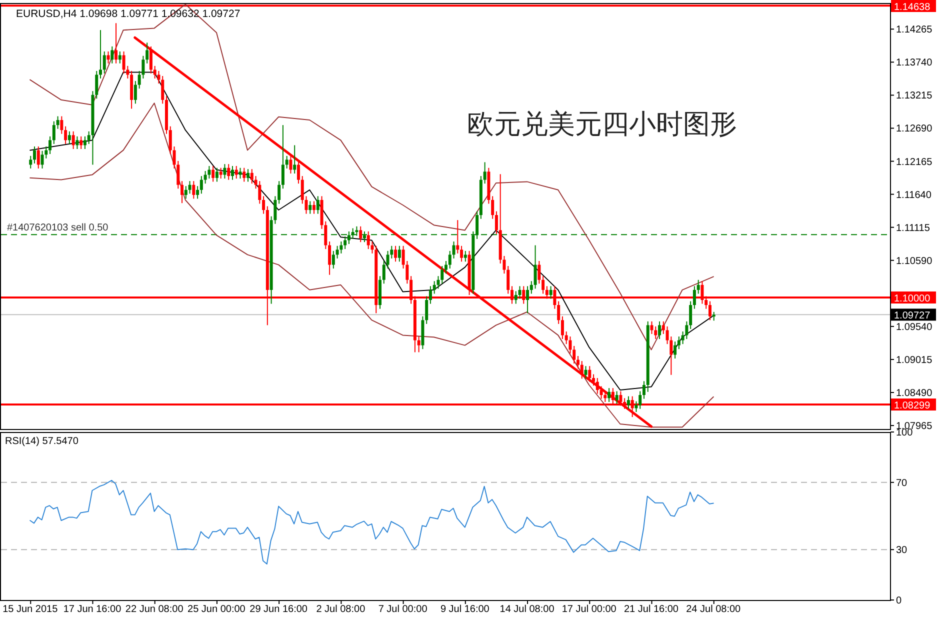  What do you see at coordinates (403, 609) in the screenshot?
I see `x-tick-label: 7 Jul 00:00` at bounding box center [403, 609].